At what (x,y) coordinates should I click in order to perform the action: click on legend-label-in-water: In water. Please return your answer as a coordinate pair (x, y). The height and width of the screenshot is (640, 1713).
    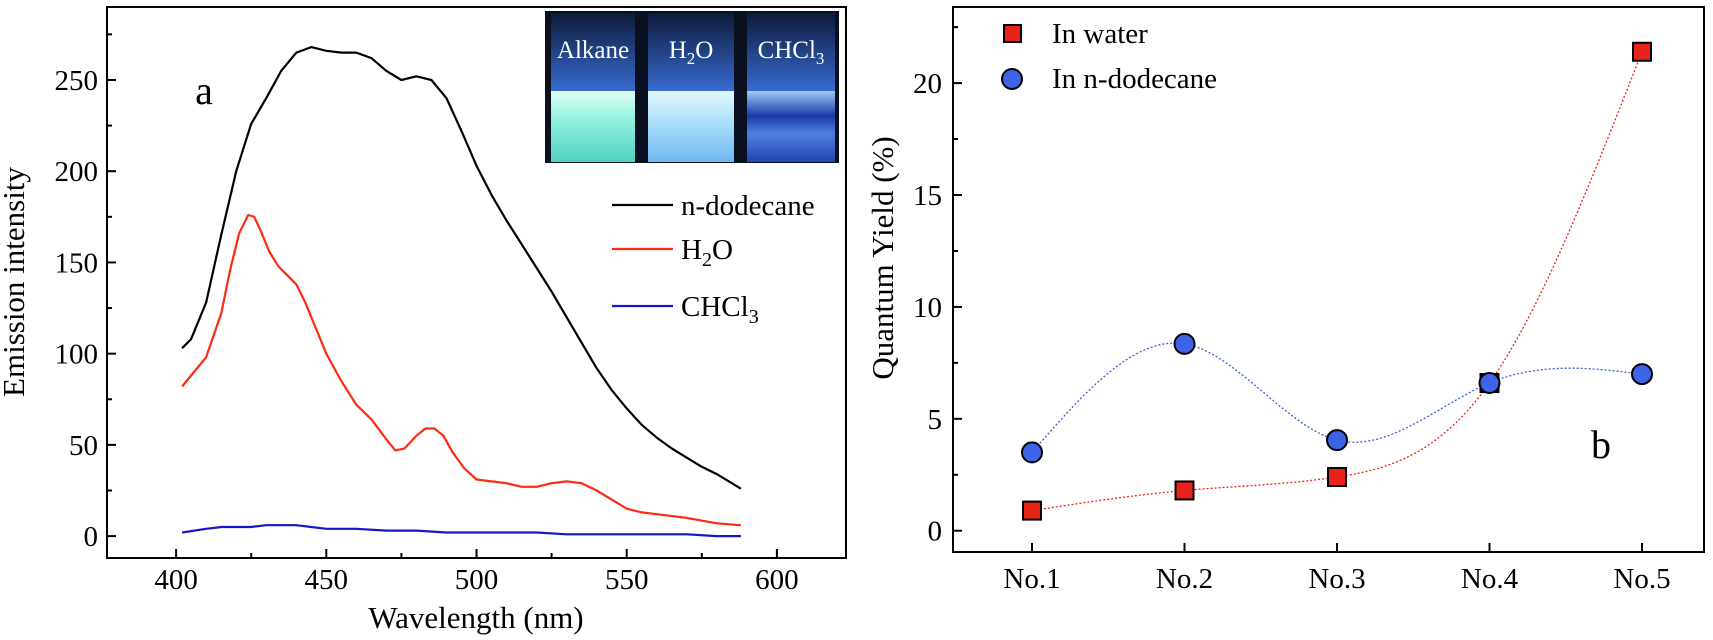
    Looking at the image, I should click on (1100, 34).